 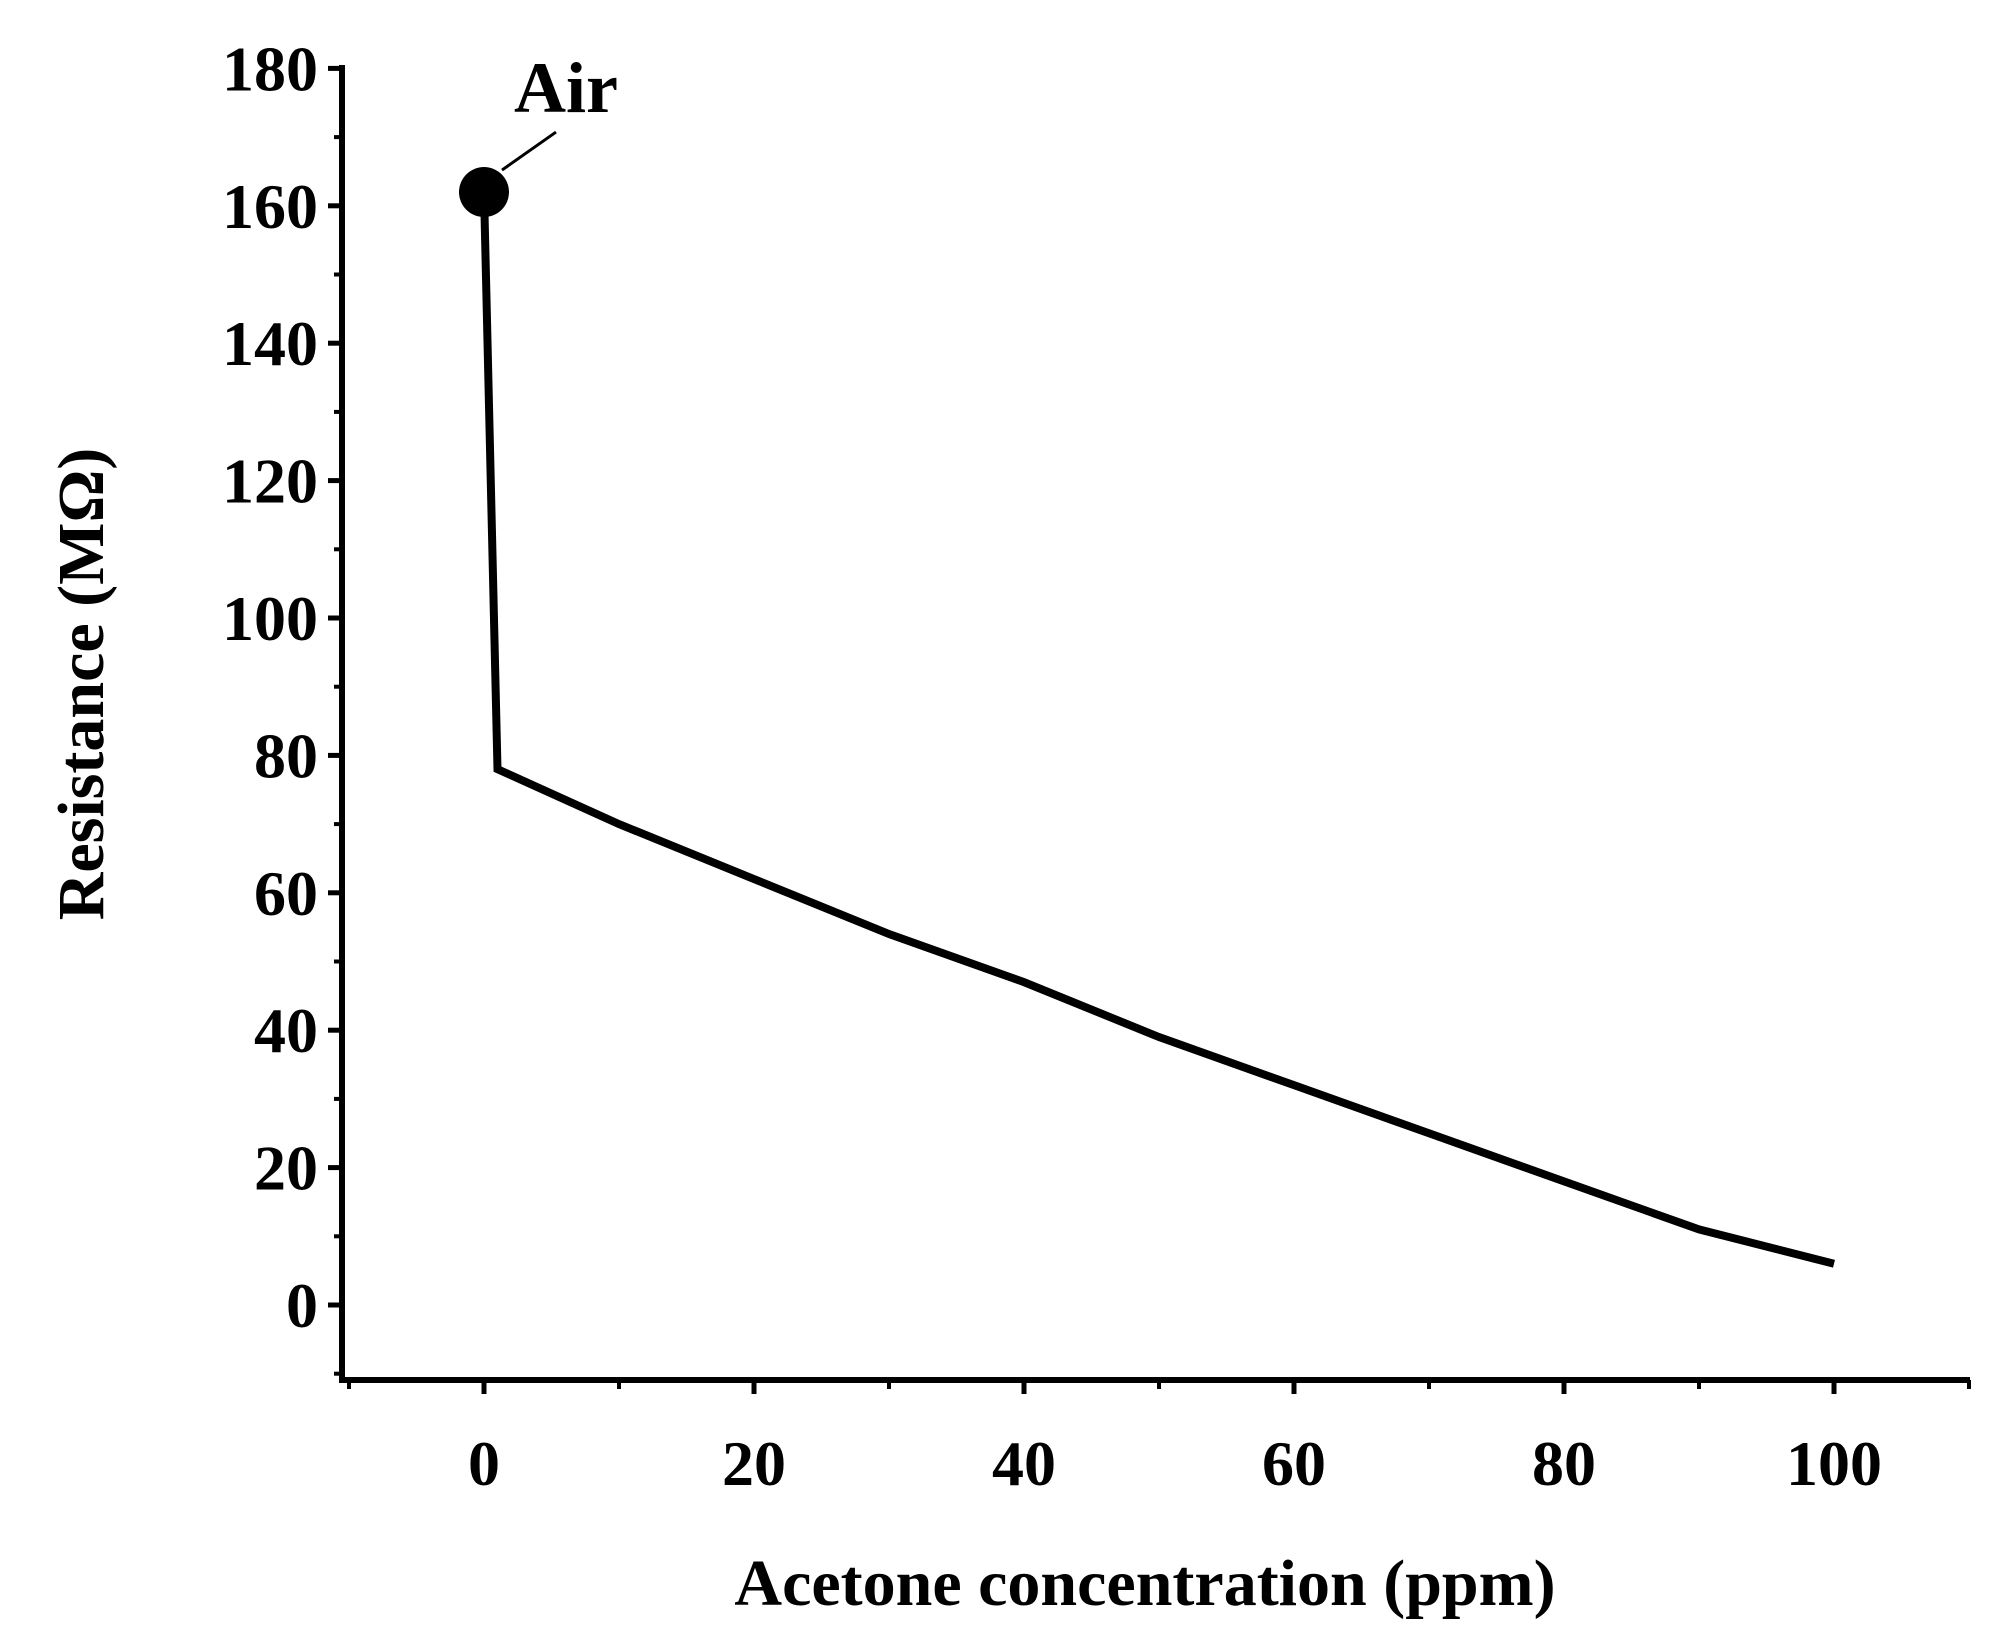 I want to click on y-axis-label: Resistance (MΩ), so click(x=81, y=684).